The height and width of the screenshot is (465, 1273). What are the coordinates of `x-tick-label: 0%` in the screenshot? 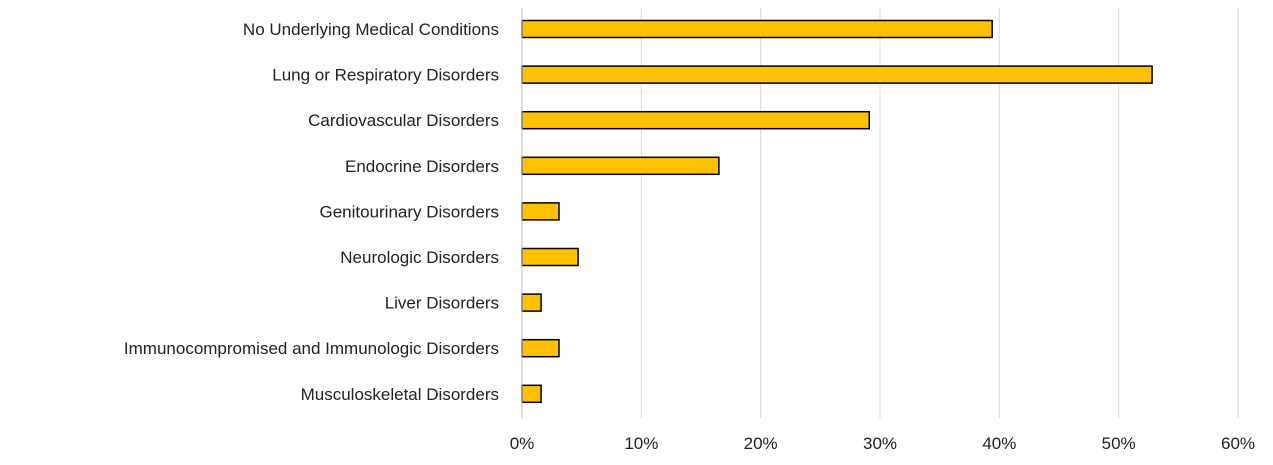 It's located at (522, 443).